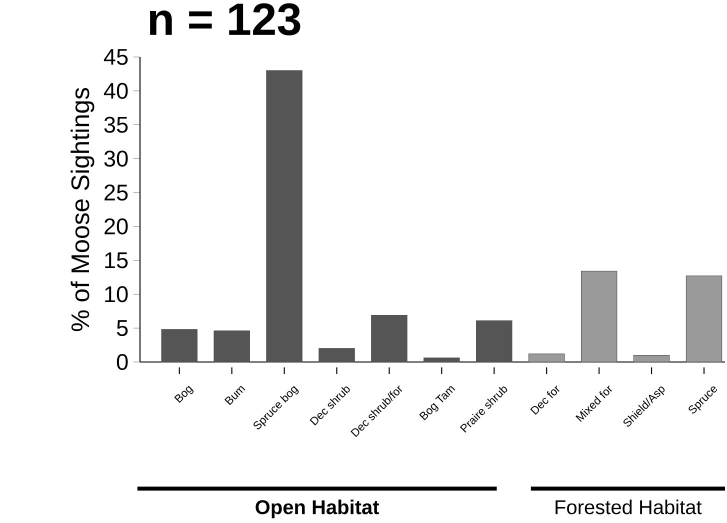  What do you see at coordinates (116, 124) in the screenshot?
I see `y-tick-label: 35` at bounding box center [116, 124].